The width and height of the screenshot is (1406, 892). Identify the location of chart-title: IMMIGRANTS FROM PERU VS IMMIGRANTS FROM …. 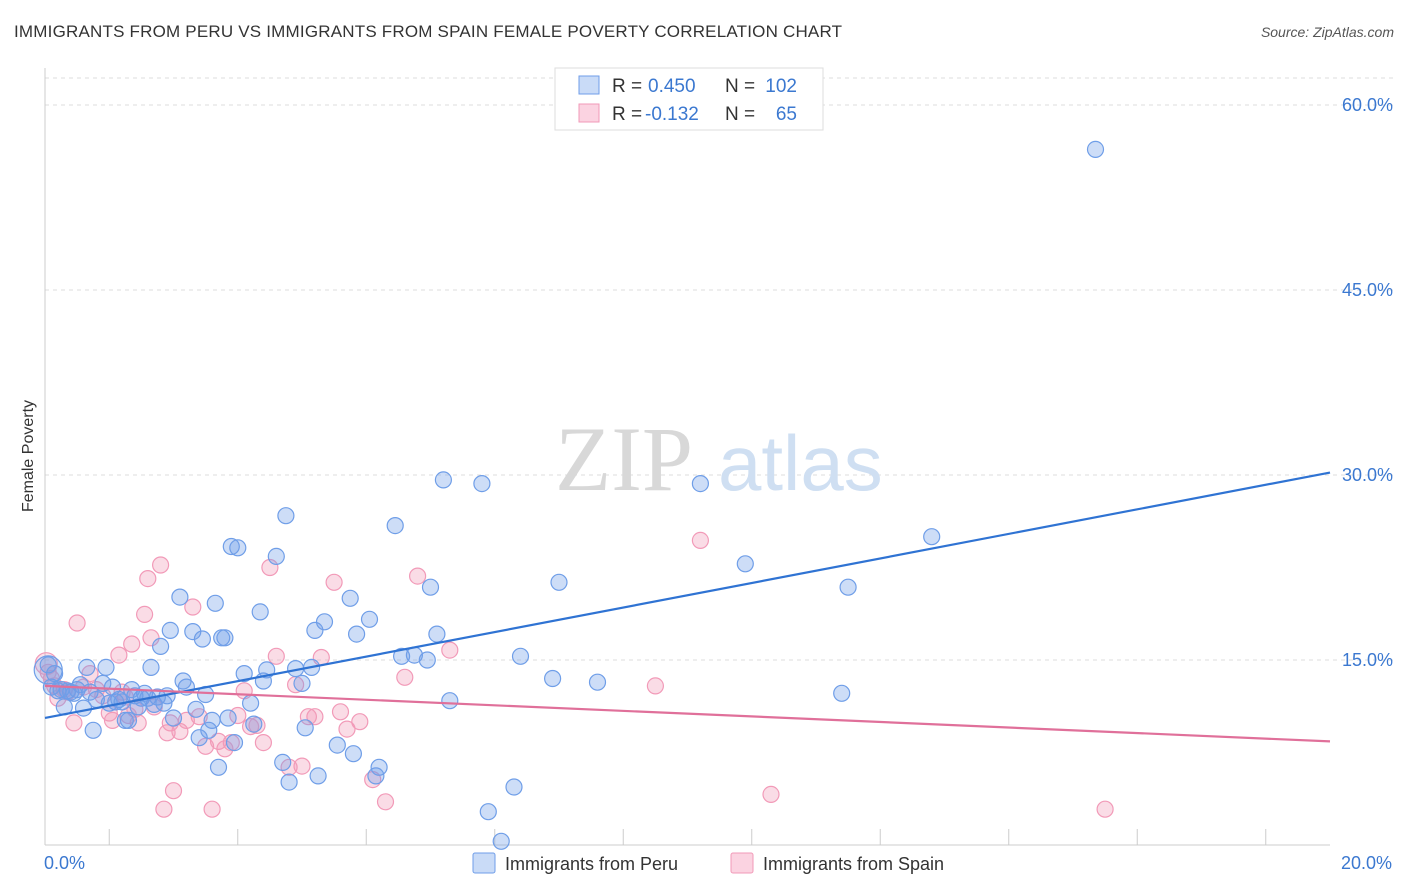
(428, 31).